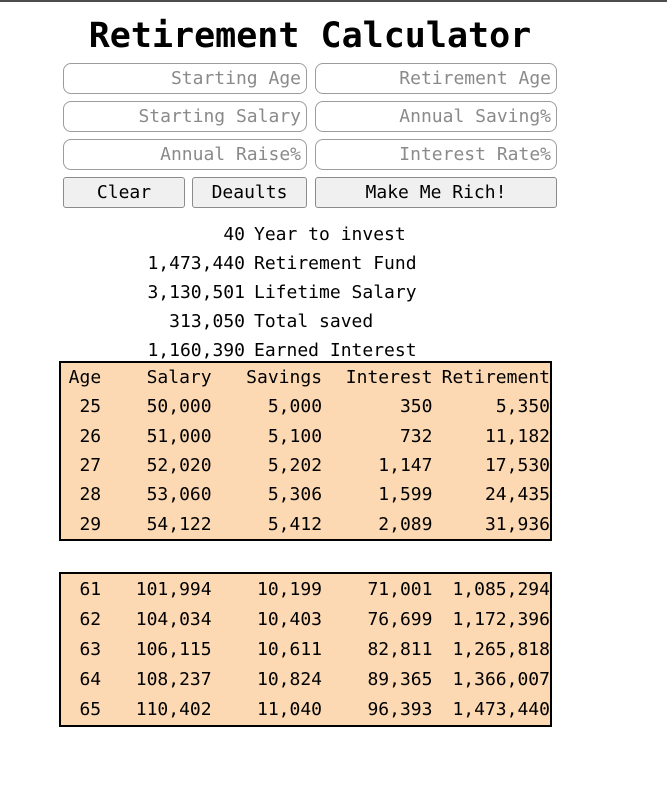 The width and height of the screenshot is (667, 807). What do you see at coordinates (400, 619) in the screenshot?
I see `table-cell: 76,699` at bounding box center [400, 619].